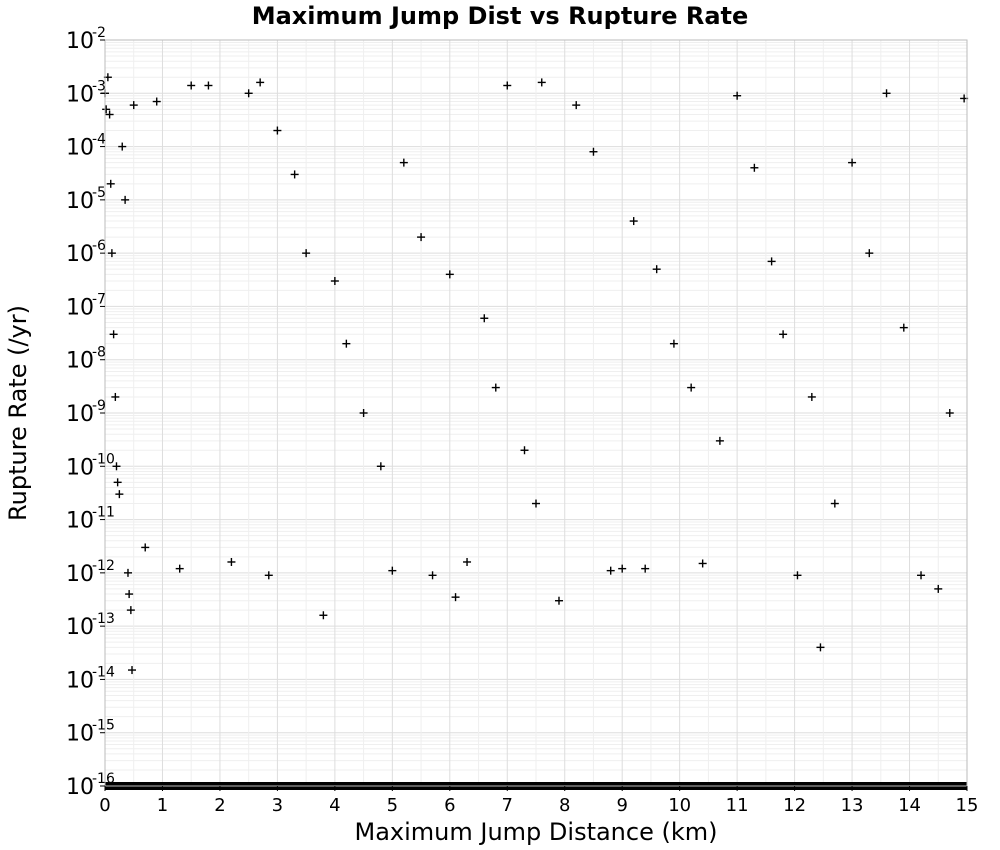 Image resolution: width=1000 pixels, height=850 pixels. What do you see at coordinates (99, 299) in the screenshot?
I see `y-tick-exponent: -7` at bounding box center [99, 299].